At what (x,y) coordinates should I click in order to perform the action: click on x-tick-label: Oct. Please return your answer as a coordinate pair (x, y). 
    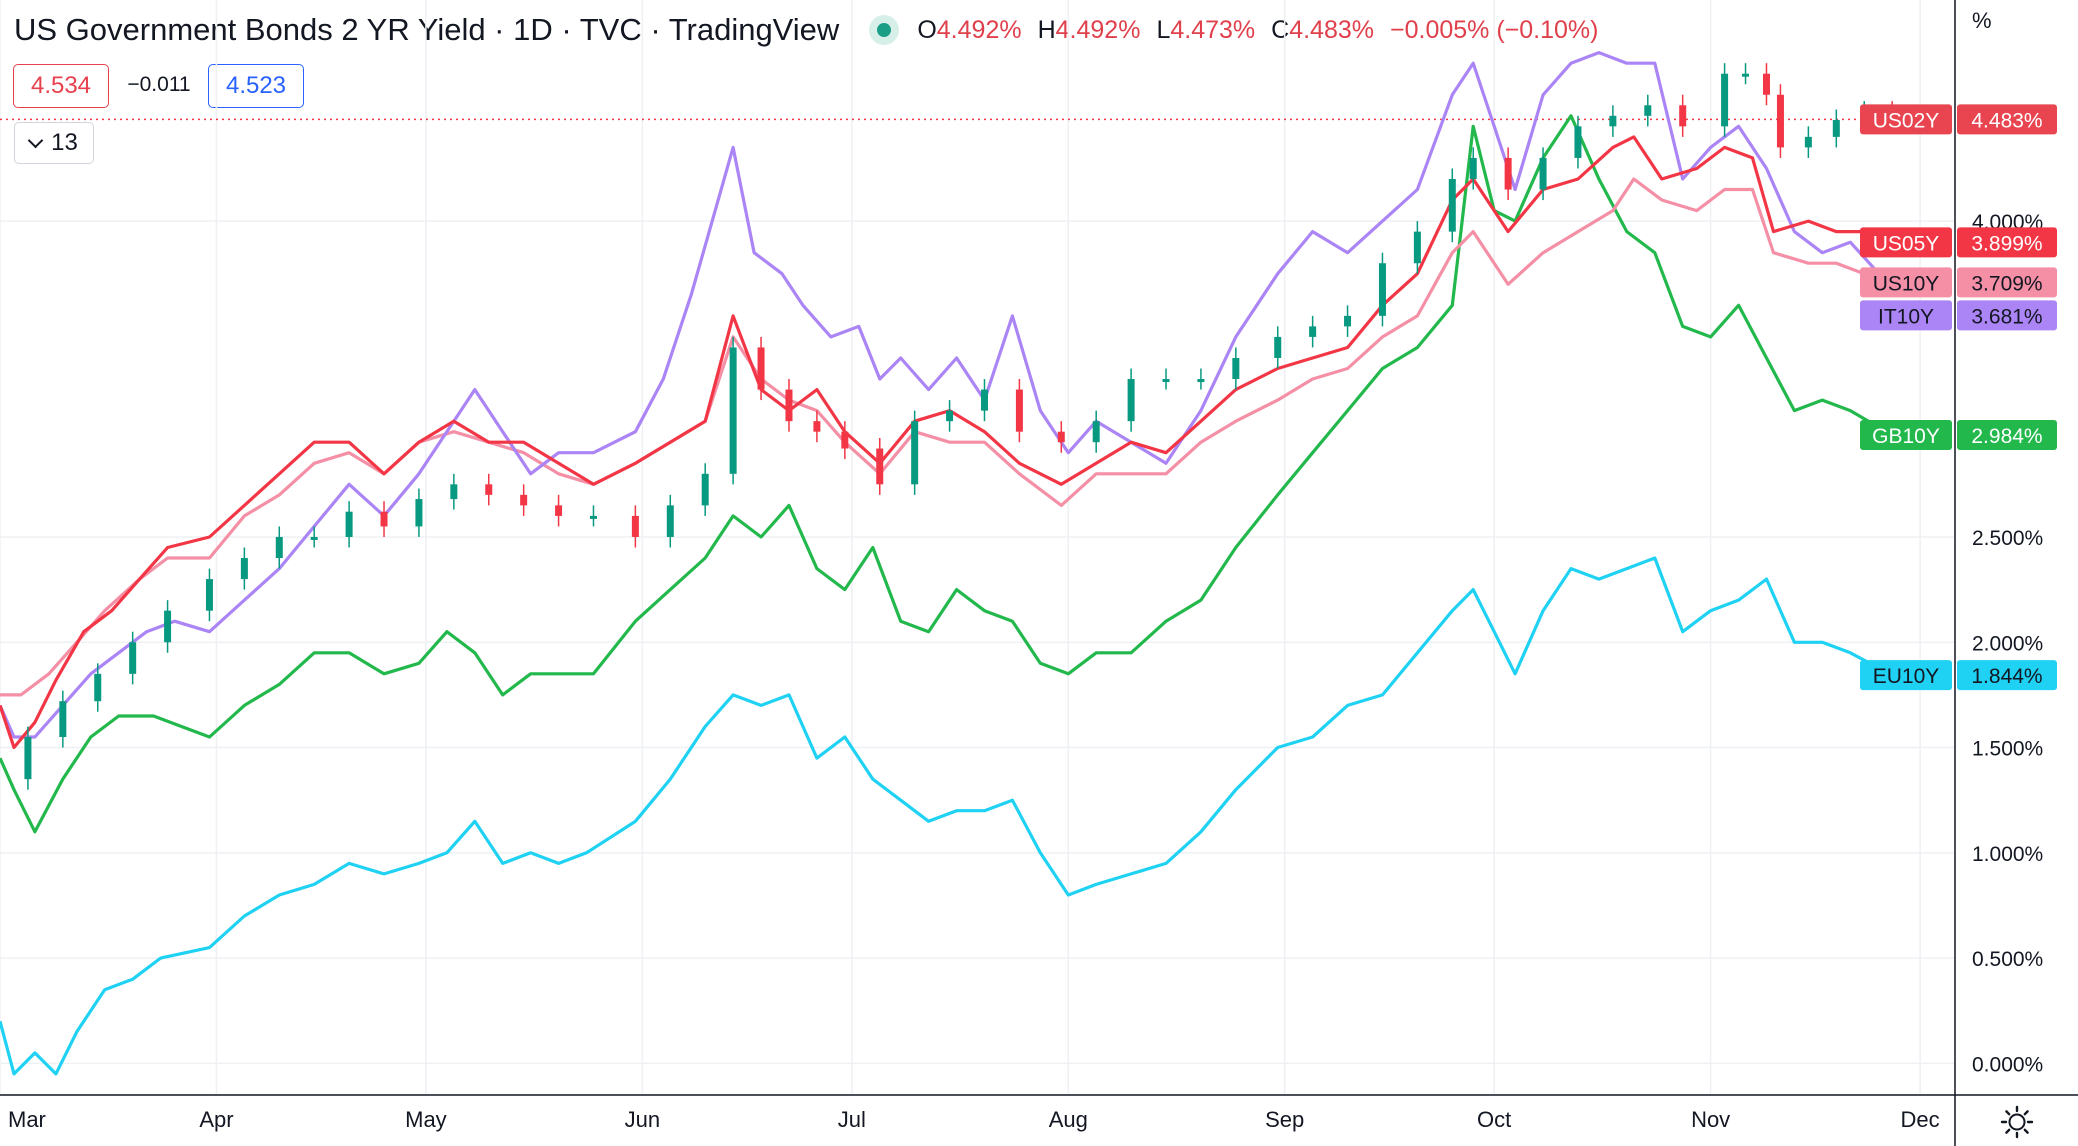
    Looking at the image, I should click on (1494, 1119).